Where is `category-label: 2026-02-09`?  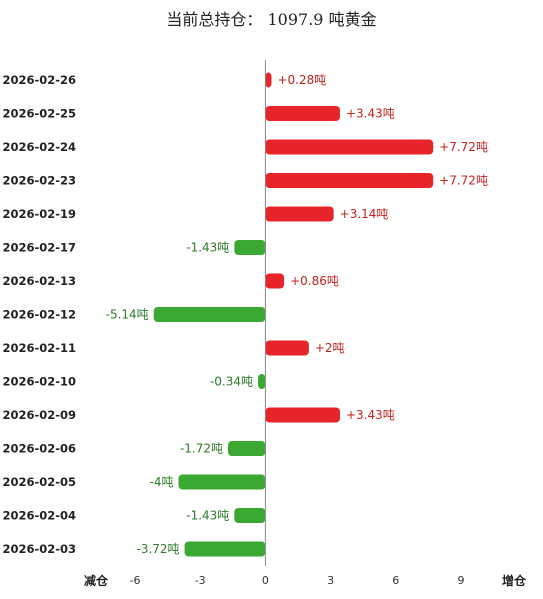 category-label: 2026-02-09 is located at coordinates (39, 415).